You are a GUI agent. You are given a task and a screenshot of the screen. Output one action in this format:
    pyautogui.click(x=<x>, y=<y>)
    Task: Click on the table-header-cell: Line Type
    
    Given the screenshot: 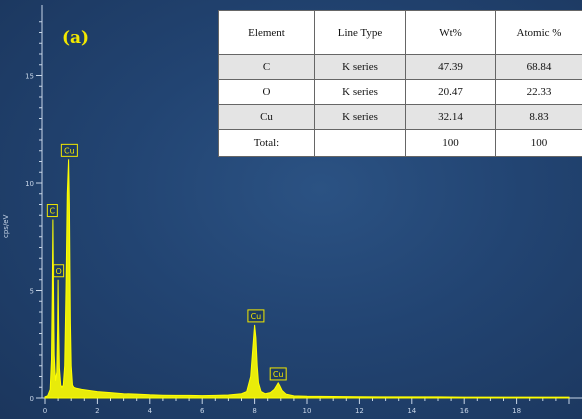 What is the action you would take?
    pyautogui.click(x=360, y=32)
    